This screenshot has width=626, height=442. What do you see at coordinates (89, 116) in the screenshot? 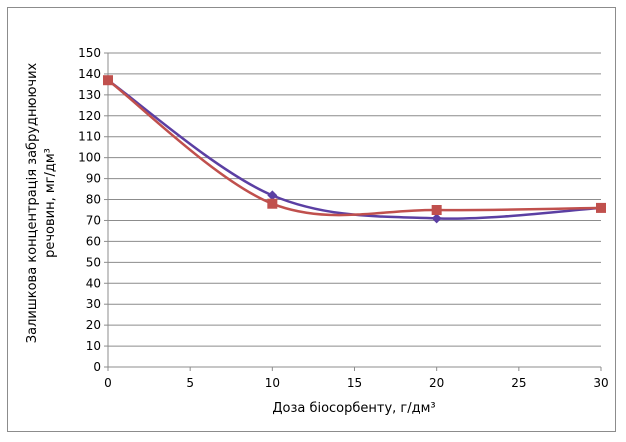
I see `y-tick-label: 120` at bounding box center [89, 116].